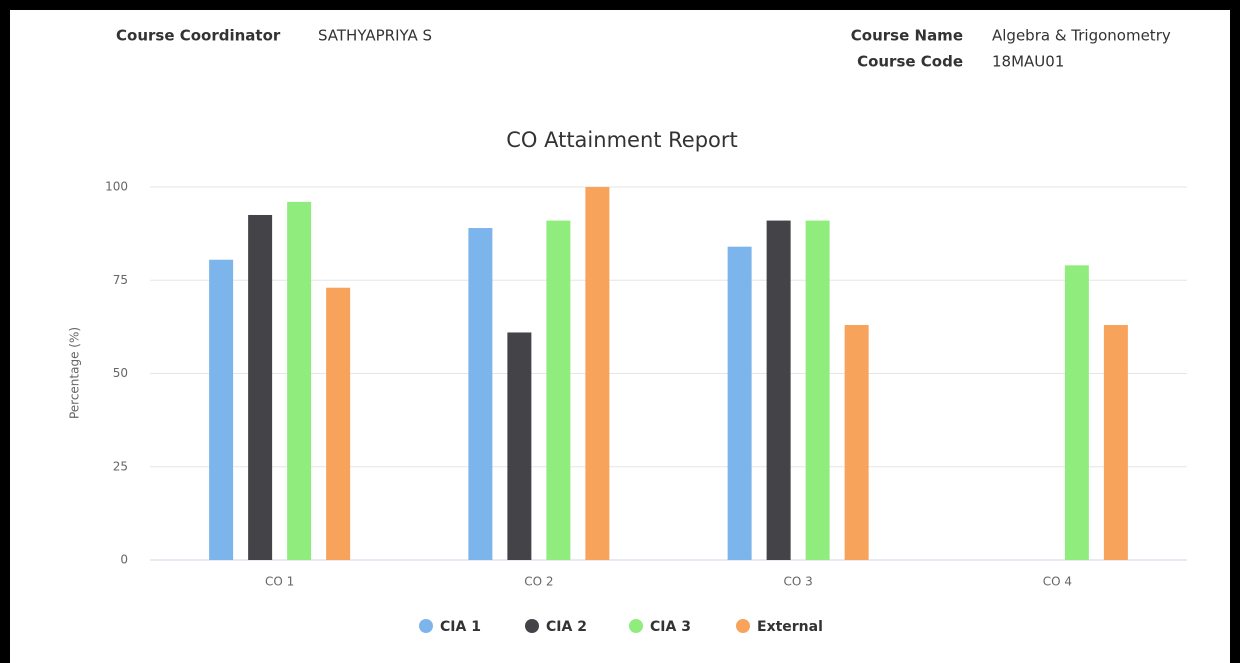 This screenshot has height=663, width=1240. What do you see at coordinates (75, 373) in the screenshot?
I see `y-axis-label: Percentage (%)` at bounding box center [75, 373].